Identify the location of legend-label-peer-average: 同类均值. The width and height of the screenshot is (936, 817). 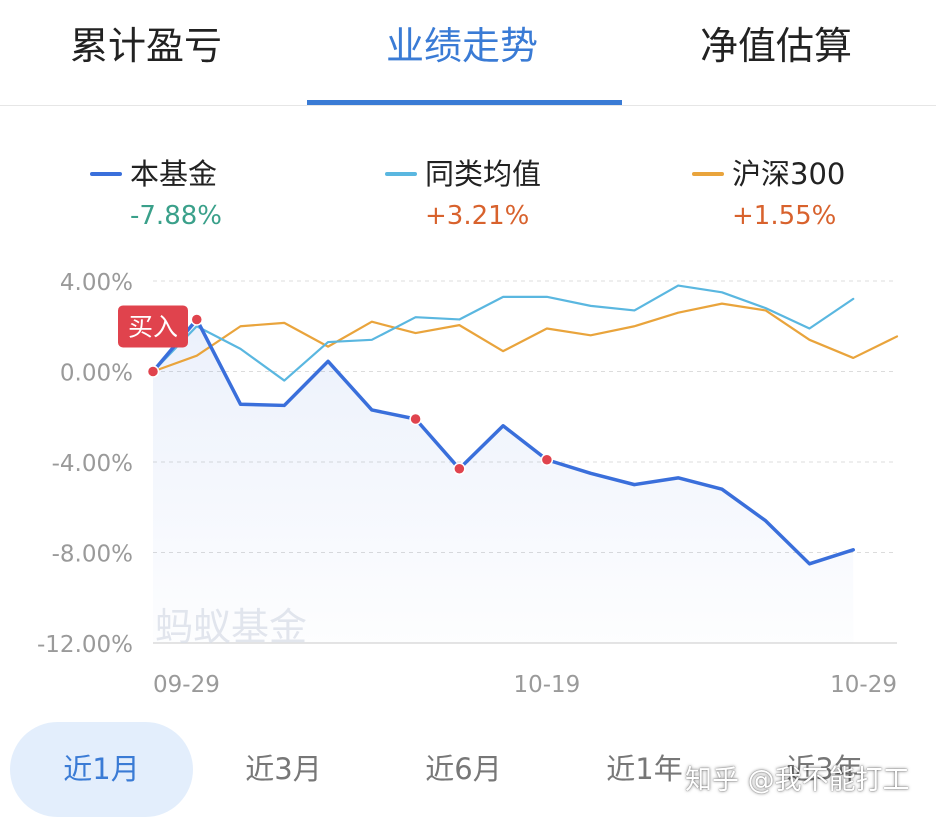
(483, 174).